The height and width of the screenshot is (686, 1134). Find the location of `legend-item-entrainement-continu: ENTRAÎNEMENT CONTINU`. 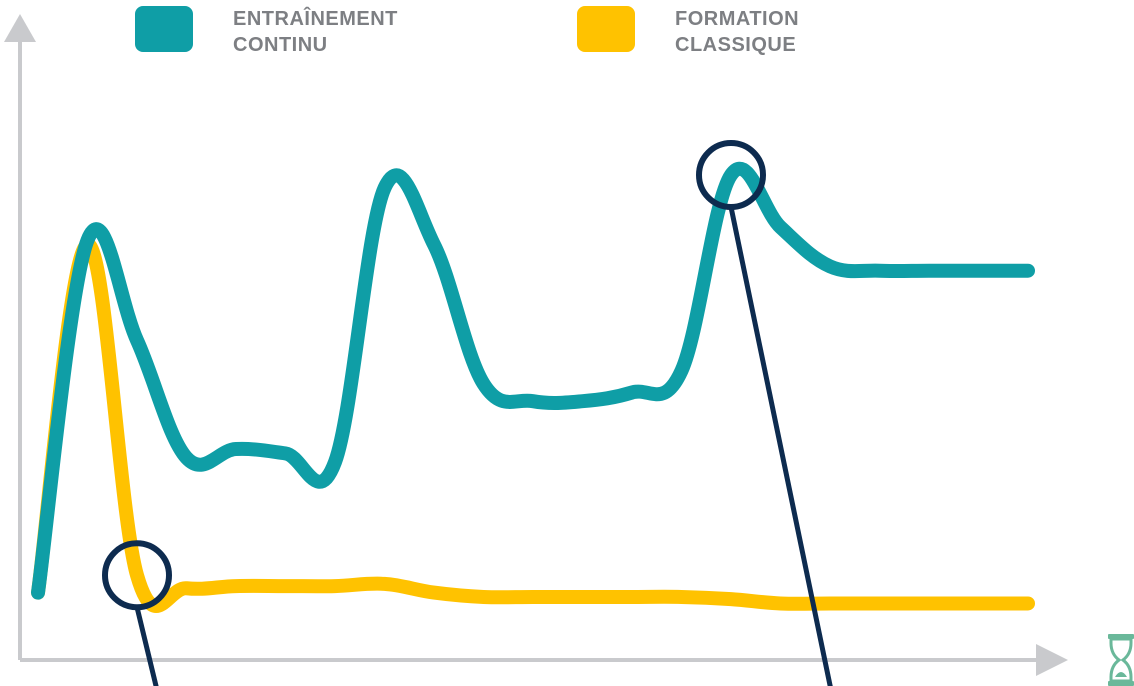

legend-item-entrainement-continu: ENTRAÎNEMENT CONTINU is located at coordinates (266, 32).